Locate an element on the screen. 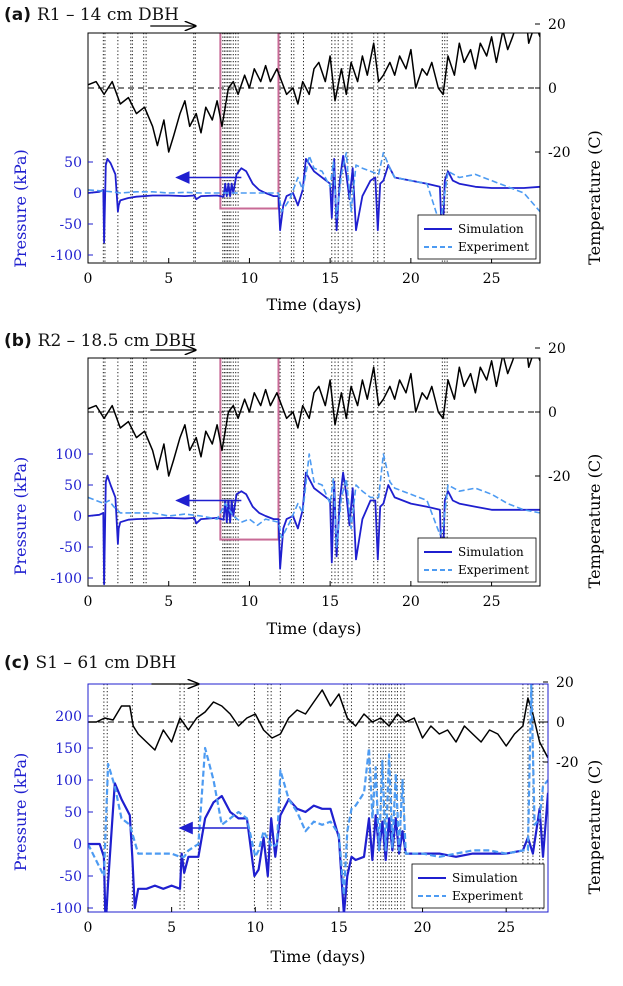 The height and width of the screenshot is (986, 623). panel-title-text: R1 – 14 cm DBH is located at coordinates (108, 15).